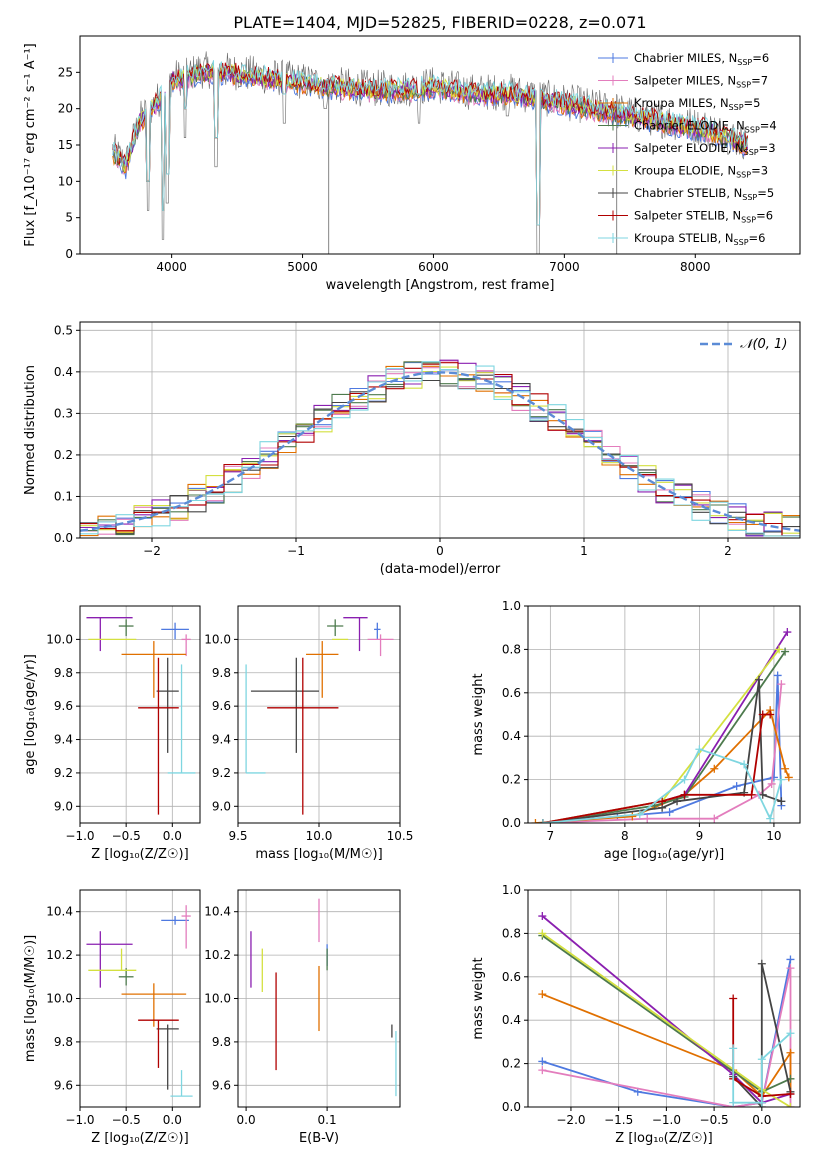 The height and width of the screenshot is (1174, 819). What do you see at coordinates (703, 217) in the screenshot?
I see `legend-entry: Salpeter STELIB, NSSP=6` at bounding box center [703, 217].